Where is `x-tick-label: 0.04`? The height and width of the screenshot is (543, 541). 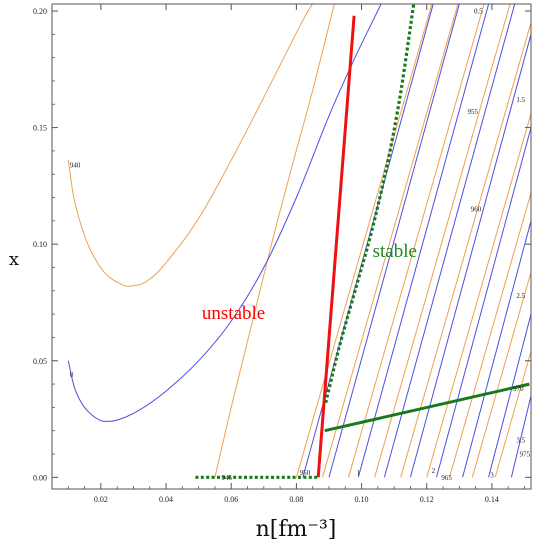
x-tick-label: 0.04 is located at coordinates (166, 499).